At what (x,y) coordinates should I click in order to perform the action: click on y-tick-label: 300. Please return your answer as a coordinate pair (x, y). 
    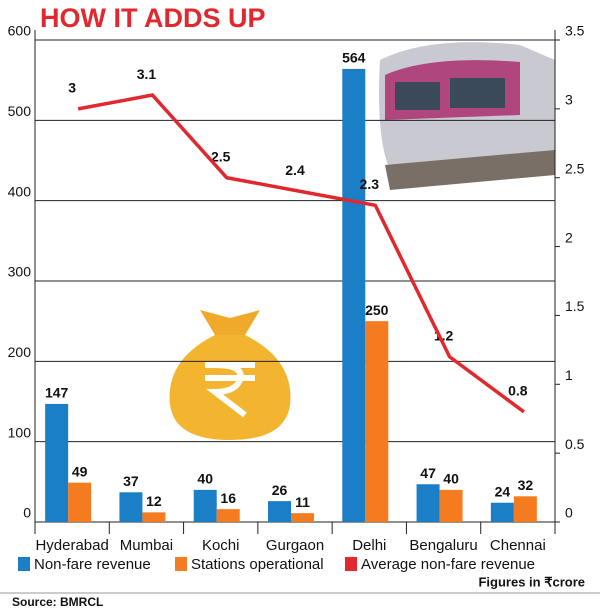
    Looking at the image, I should click on (20, 272).